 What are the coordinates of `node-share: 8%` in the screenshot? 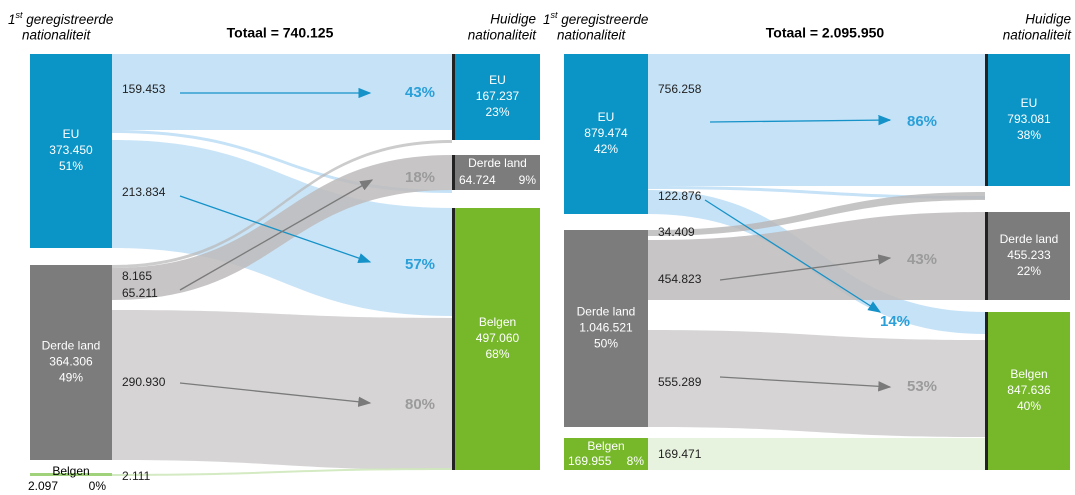 It's located at (636, 461).